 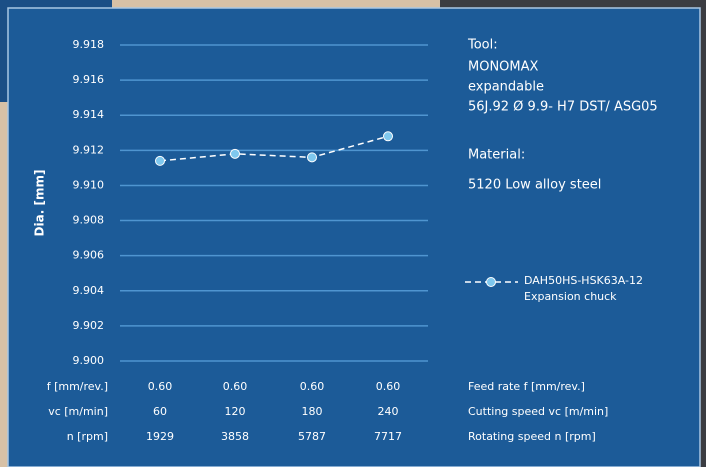 What do you see at coordinates (89, 290) in the screenshot?
I see `y-tick-label: 9.904` at bounding box center [89, 290].